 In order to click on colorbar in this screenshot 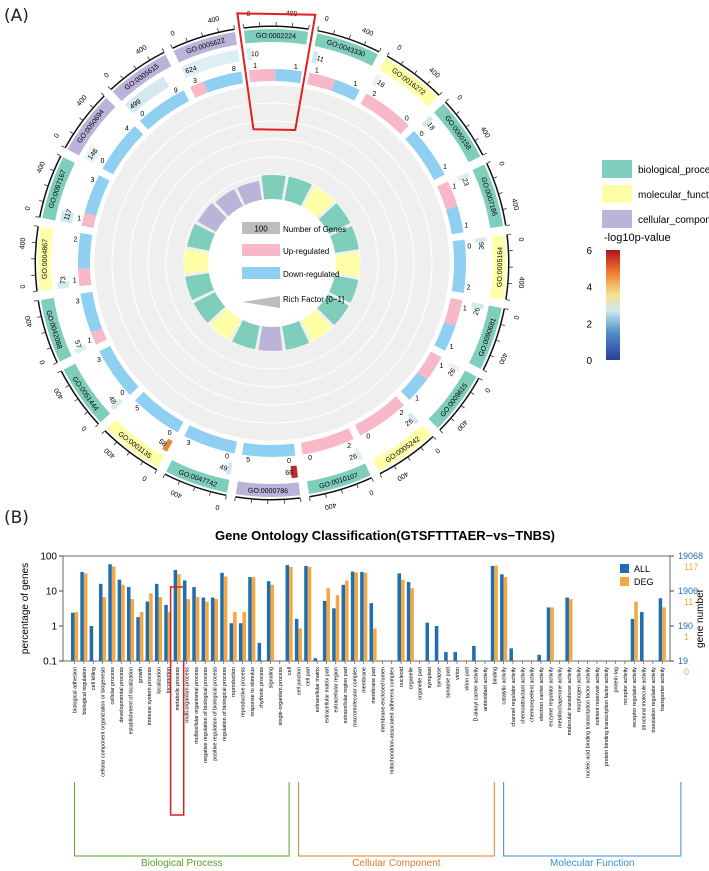, I will do `click(613, 305)`.